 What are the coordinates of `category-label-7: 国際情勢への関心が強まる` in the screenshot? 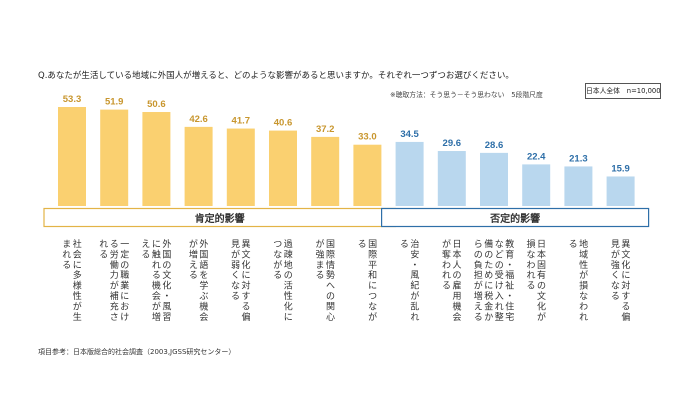 It's located at (325, 280).